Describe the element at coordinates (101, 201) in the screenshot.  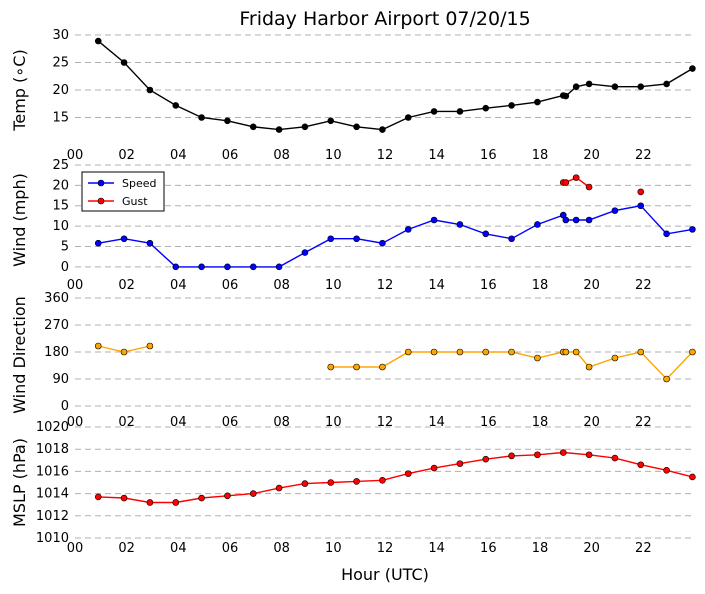
I see `legend-marker` at that location.